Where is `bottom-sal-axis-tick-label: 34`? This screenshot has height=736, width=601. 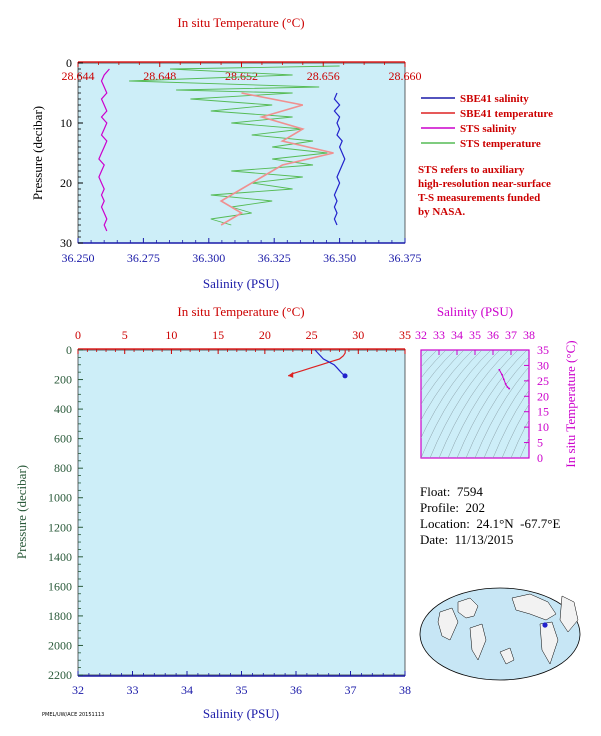 bottom-sal-axis-tick-label: 34 is located at coordinates (187, 690).